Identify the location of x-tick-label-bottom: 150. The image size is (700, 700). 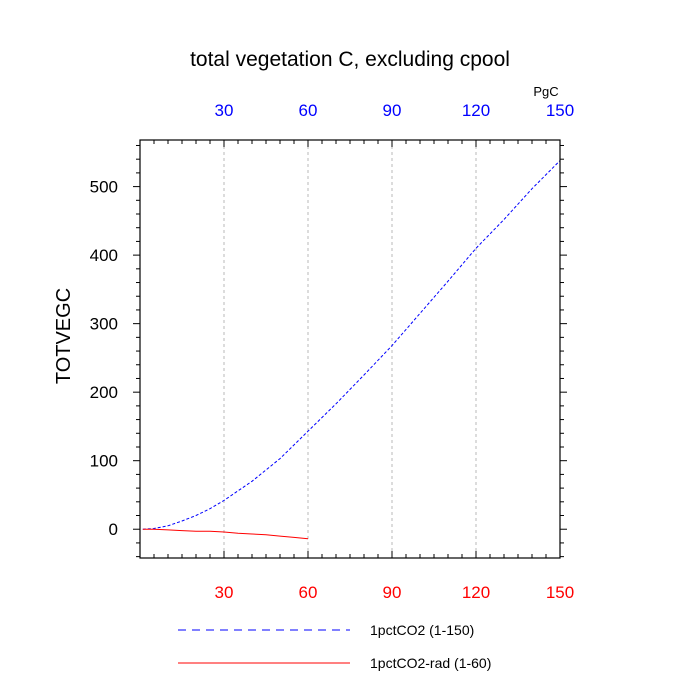
(560, 592).